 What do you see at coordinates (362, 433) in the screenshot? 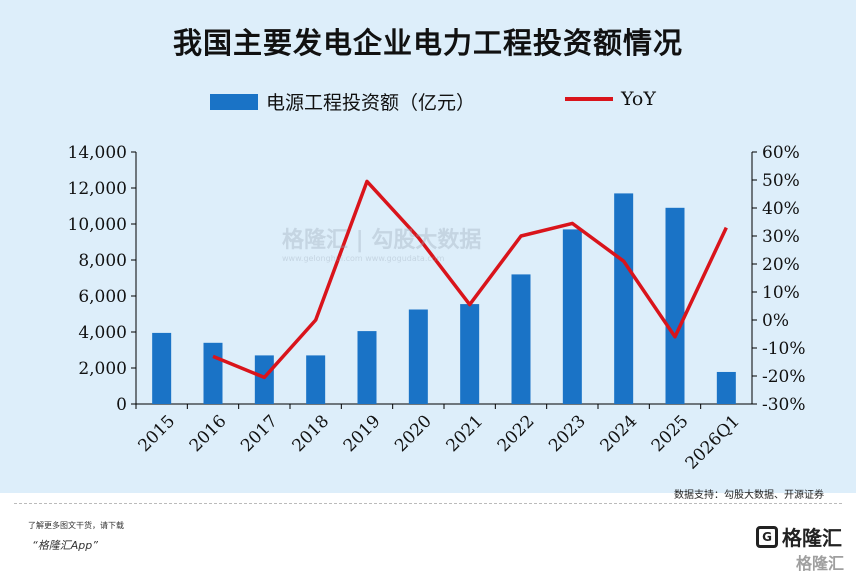
I see `x-tick-label: 2019` at bounding box center [362, 433].